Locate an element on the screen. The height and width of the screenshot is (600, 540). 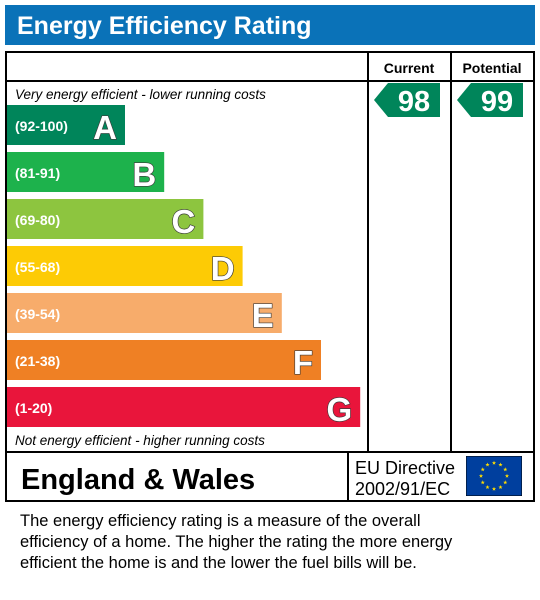
band-c: (69-80) C is located at coordinates (105, 220).